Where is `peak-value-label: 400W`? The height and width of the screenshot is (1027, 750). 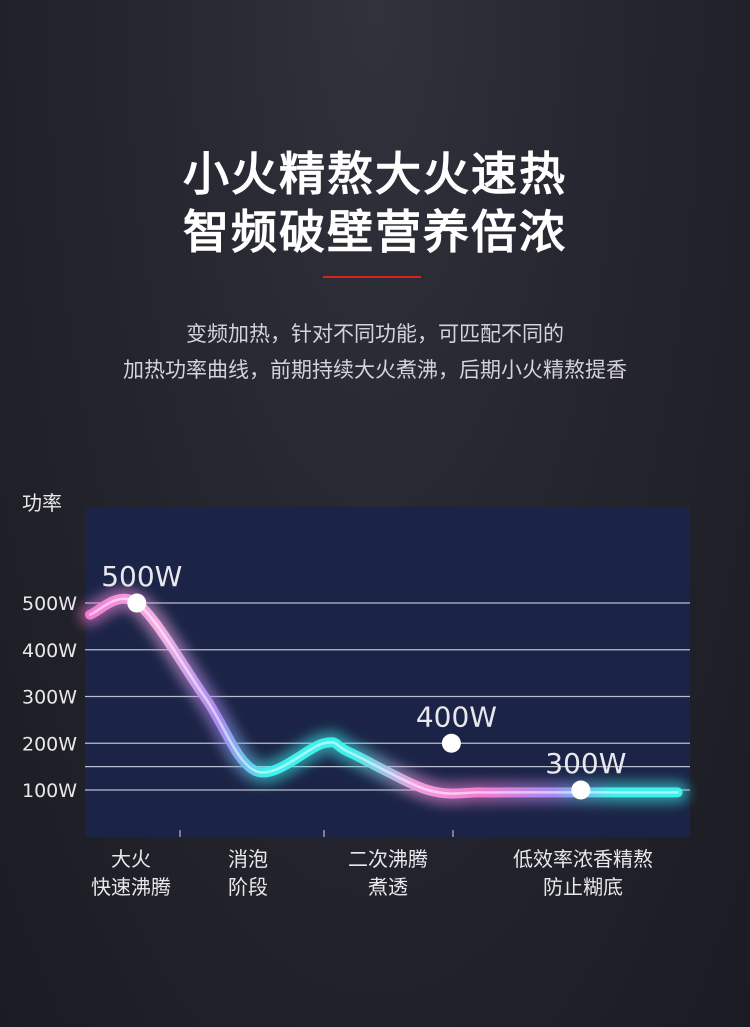
peak-value-label: 400W is located at coordinates (456, 716).